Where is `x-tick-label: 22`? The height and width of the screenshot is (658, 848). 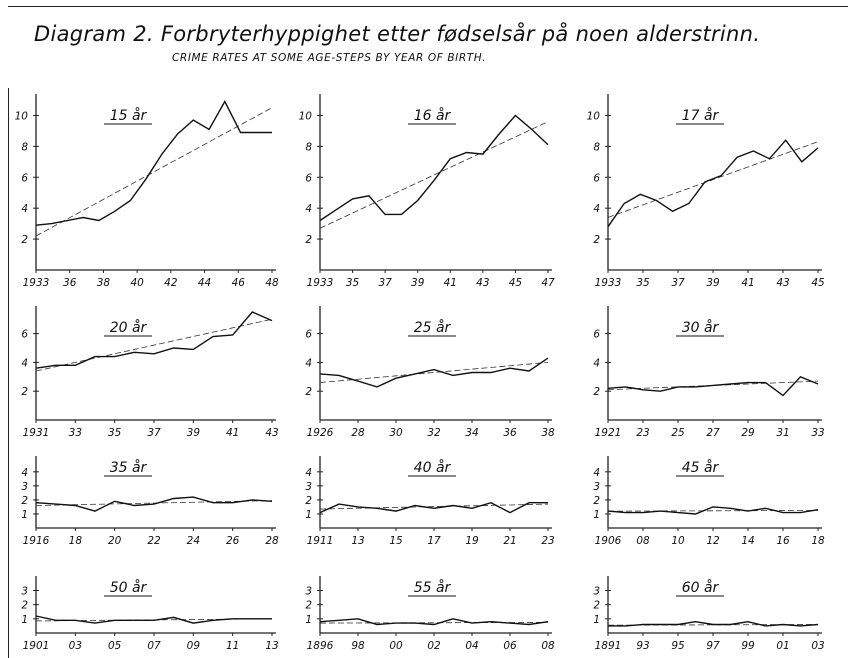
x-tick-label: 22 is located at coordinates (154, 541).